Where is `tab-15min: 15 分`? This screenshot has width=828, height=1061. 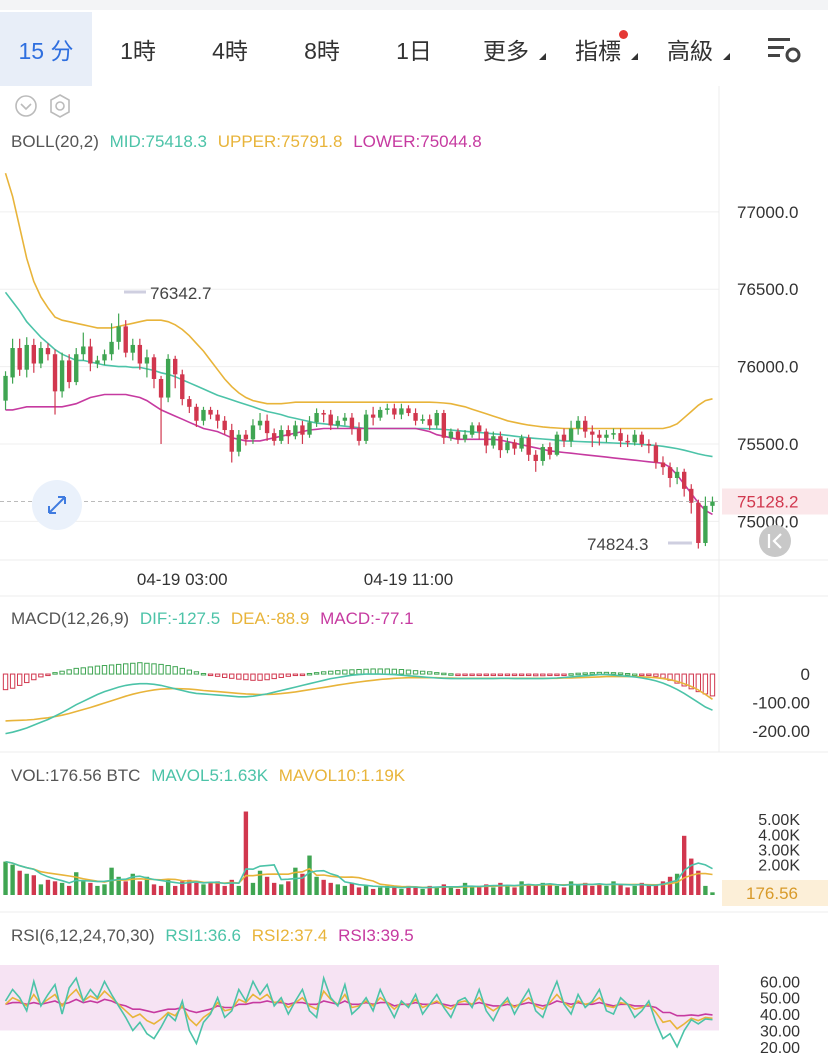 tab-15min: 15 分 is located at coordinates (46, 49).